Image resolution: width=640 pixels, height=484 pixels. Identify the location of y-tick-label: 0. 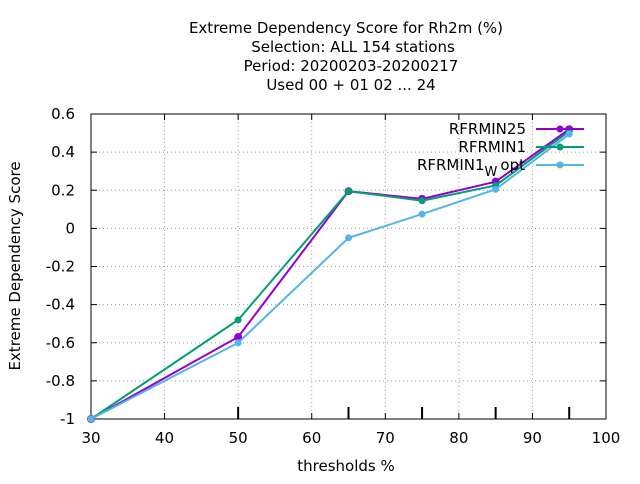
(70, 228).